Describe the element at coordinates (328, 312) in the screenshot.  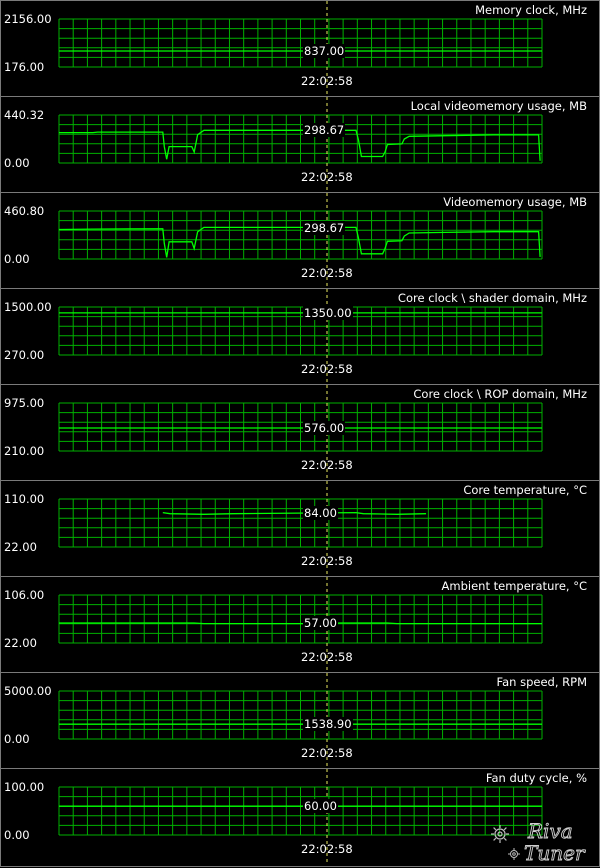
I see `current-value-label: 1350.00` at that location.